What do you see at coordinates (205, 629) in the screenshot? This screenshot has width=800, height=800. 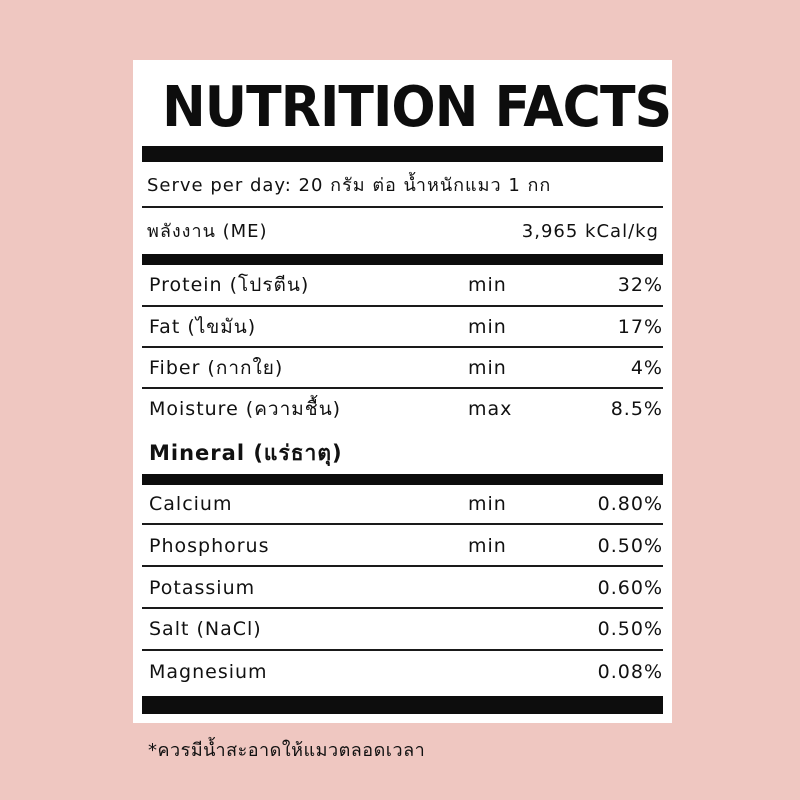 I see `mineral-name: Salt (NaCl)` at bounding box center [205, 629].